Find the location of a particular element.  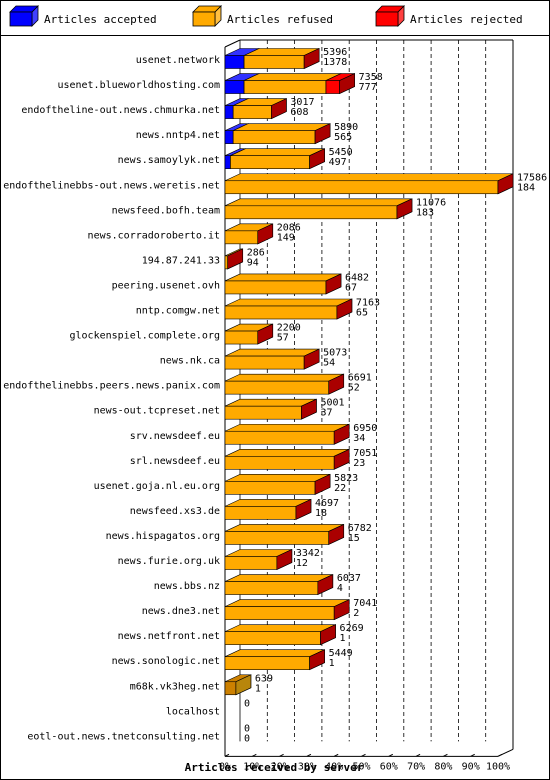

server-label: news.furie.org.uk is located at coordinates (169, 561).